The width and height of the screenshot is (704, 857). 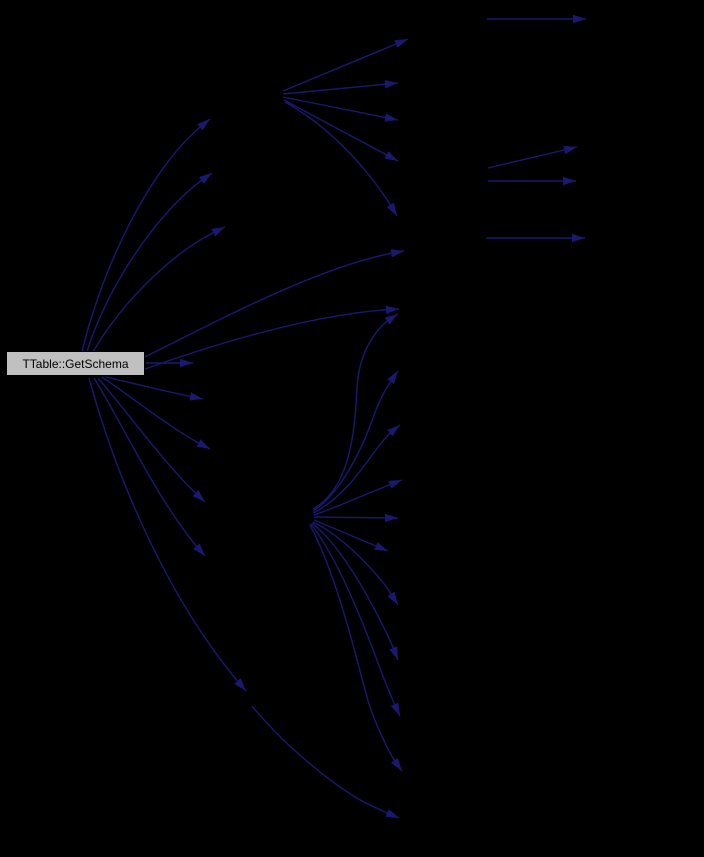 I want to click on arrowhead-root-to-bottomnode, so click(x=240, y=684).